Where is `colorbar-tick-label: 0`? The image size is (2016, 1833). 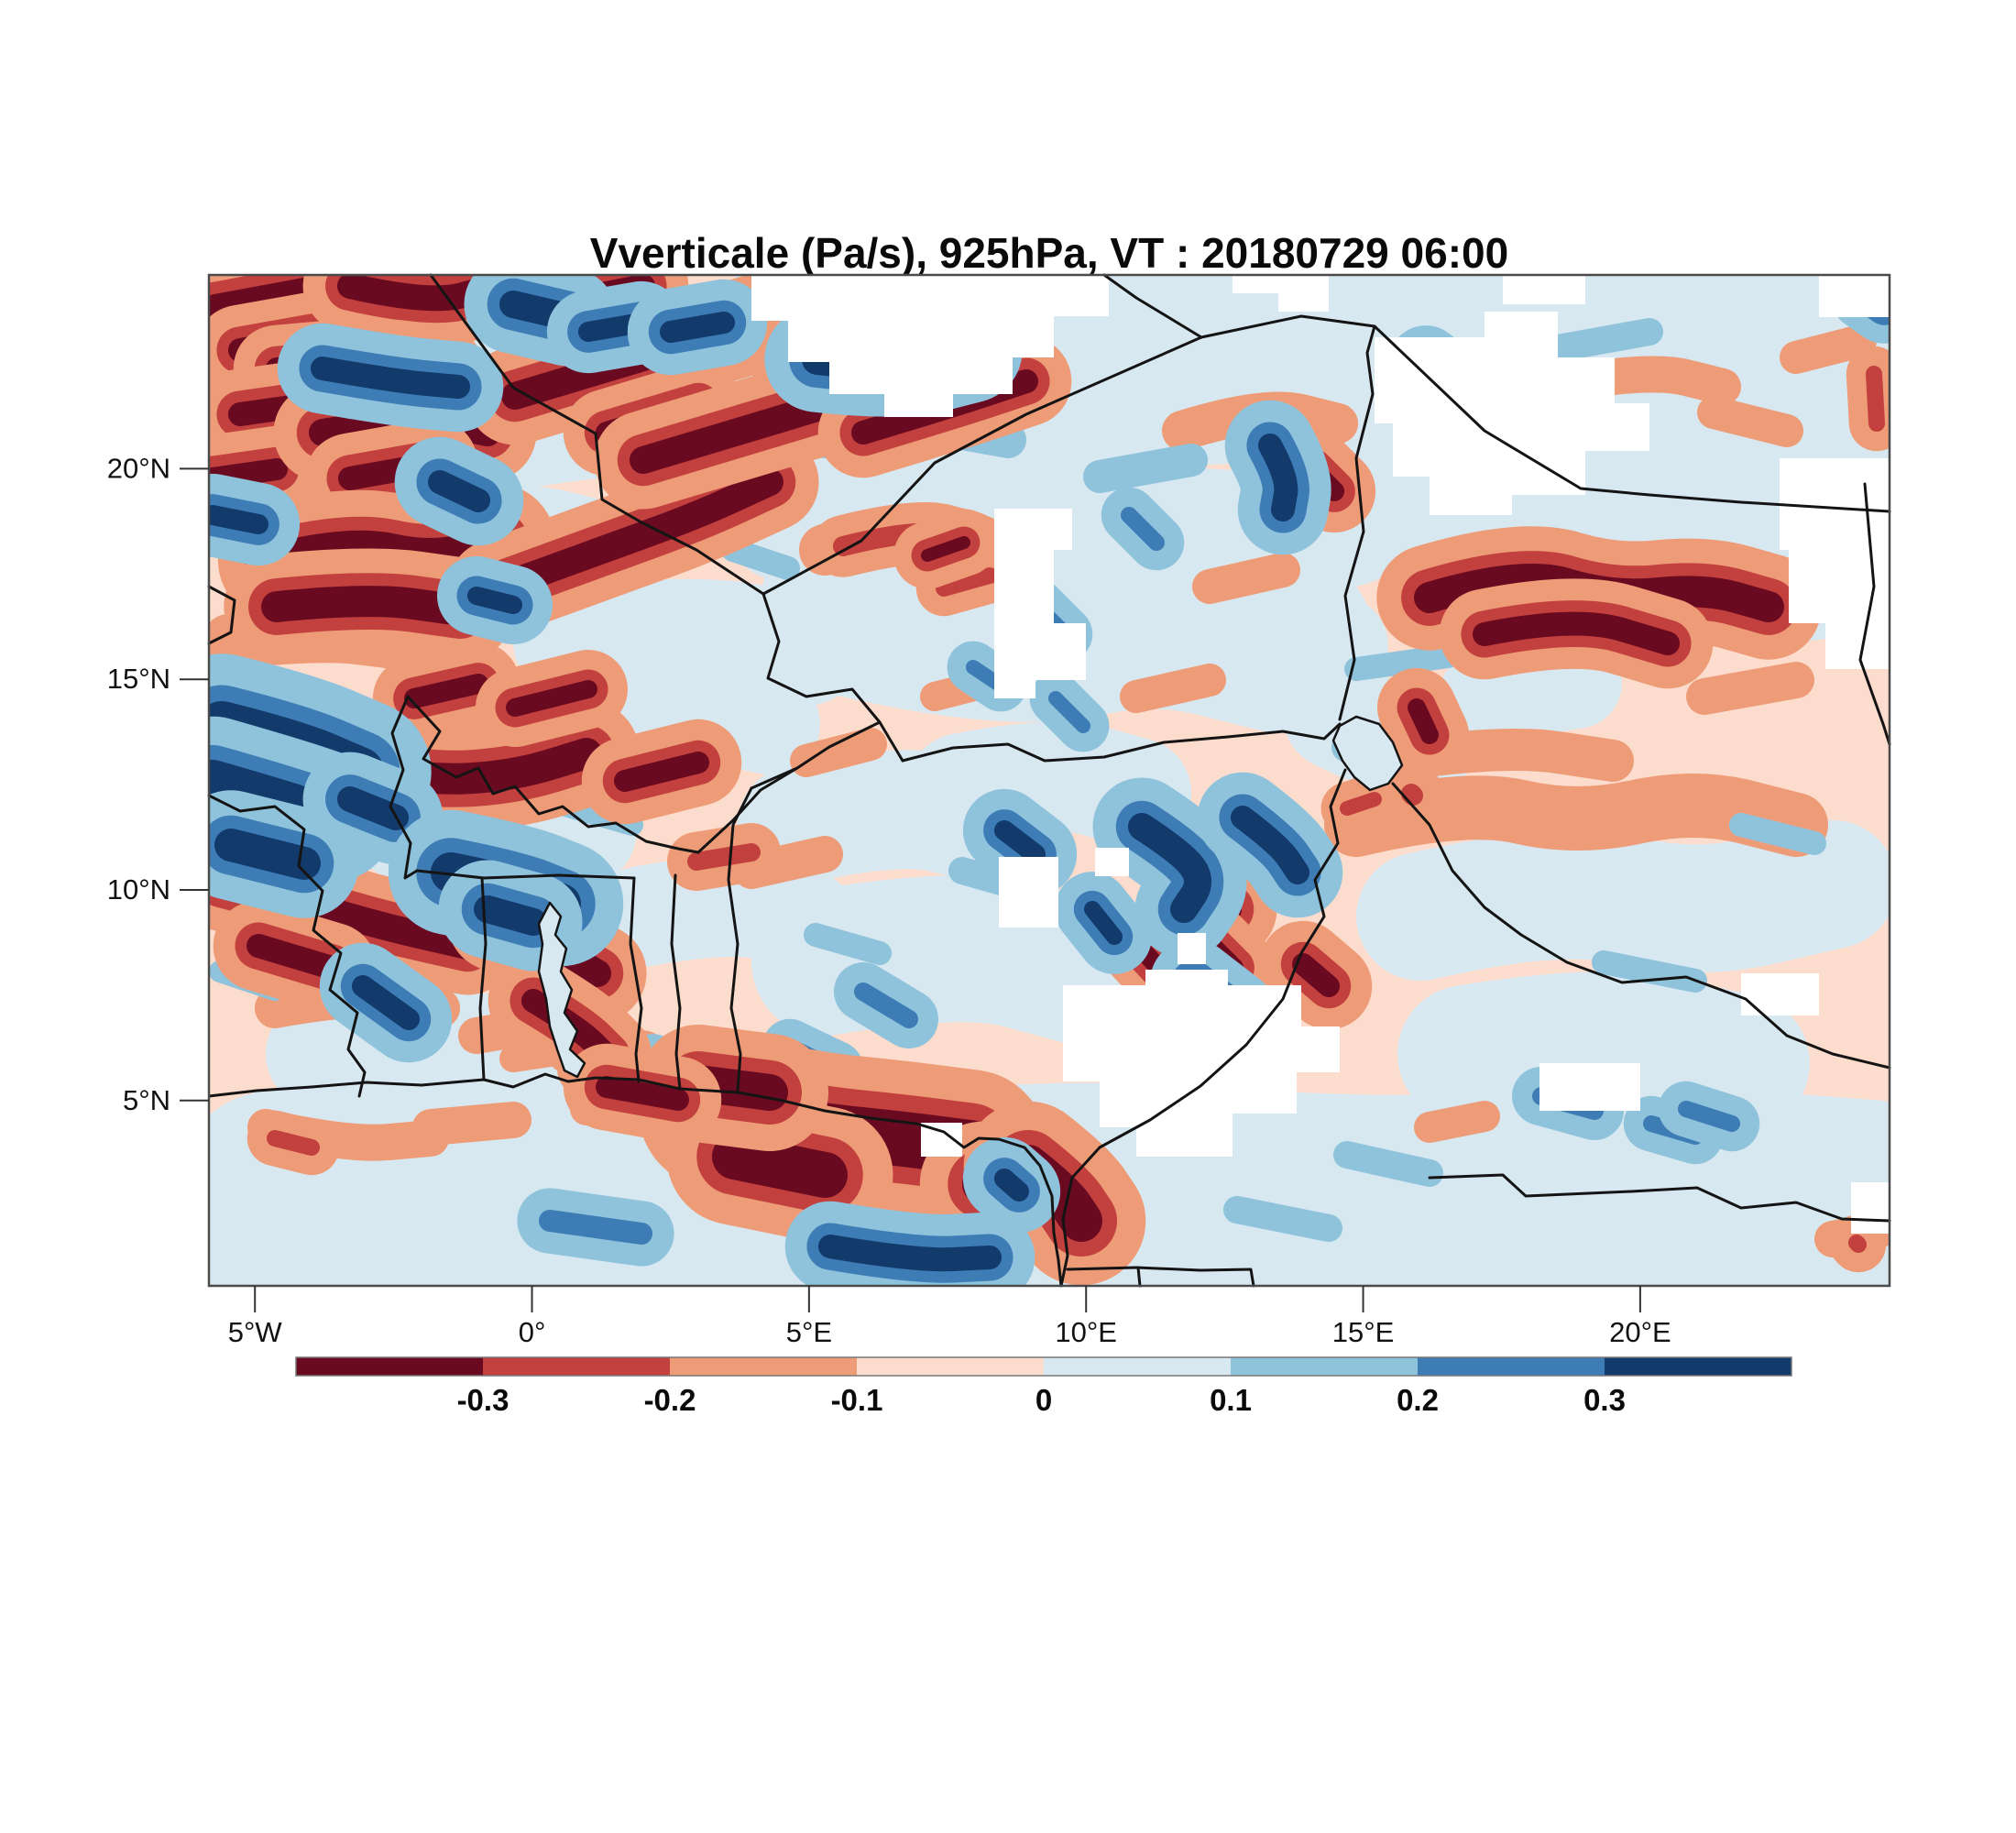
colorbar-tick-label: 0 is located at coordinates (1043, 1400).